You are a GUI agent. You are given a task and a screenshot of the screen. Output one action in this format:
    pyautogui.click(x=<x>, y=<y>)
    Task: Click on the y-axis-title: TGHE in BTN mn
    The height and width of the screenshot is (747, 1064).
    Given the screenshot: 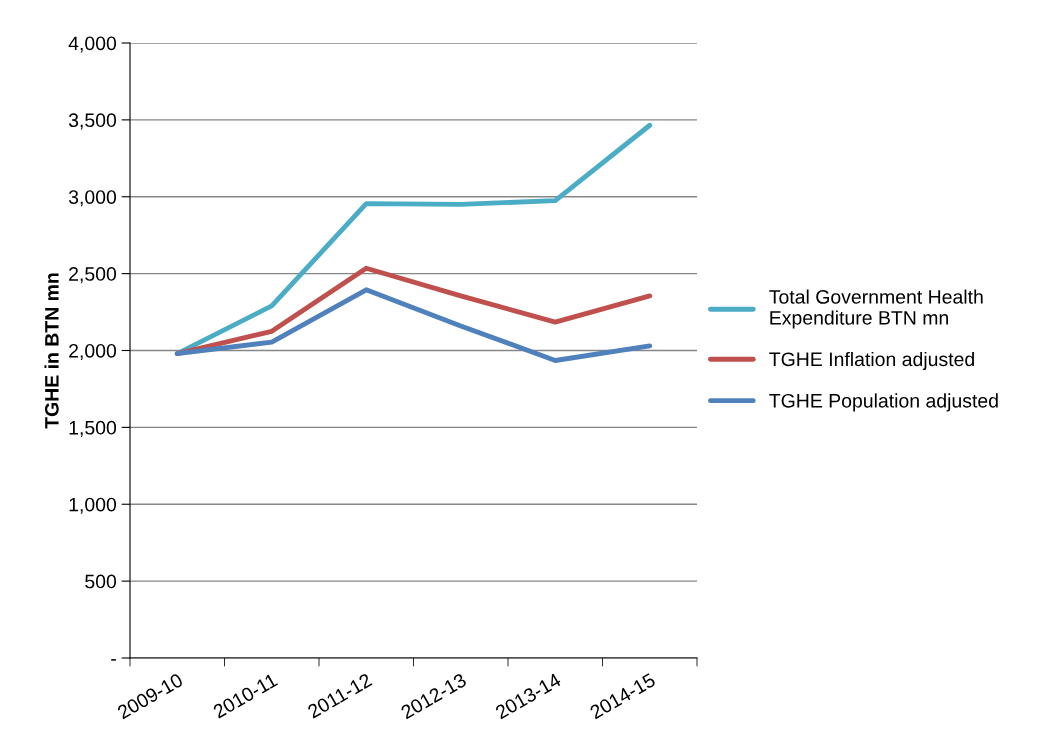 What is the action you would take?
    pyautogui.click(x=51, y=351)
    